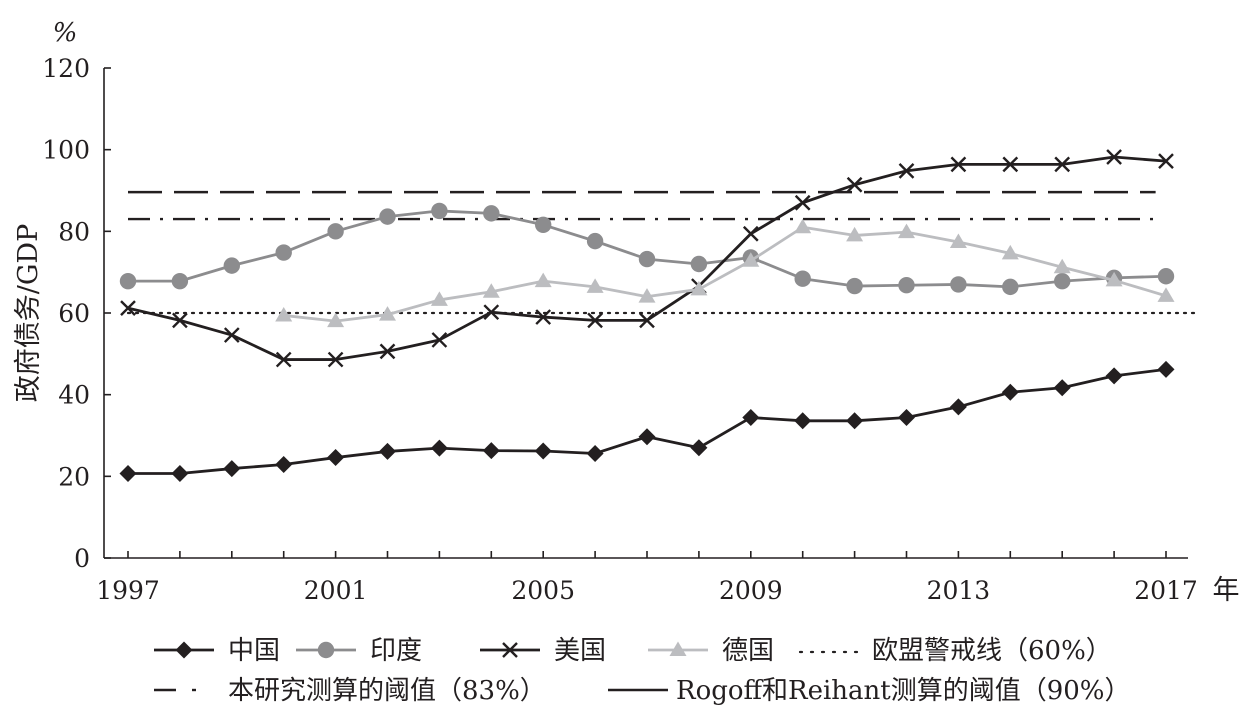 The width and height of the screenshot is (1259, 726). What do you see at coordinates (65, 33) in the screenshot?
I see `y-unit-label: %` at bounding box center [65, 33].